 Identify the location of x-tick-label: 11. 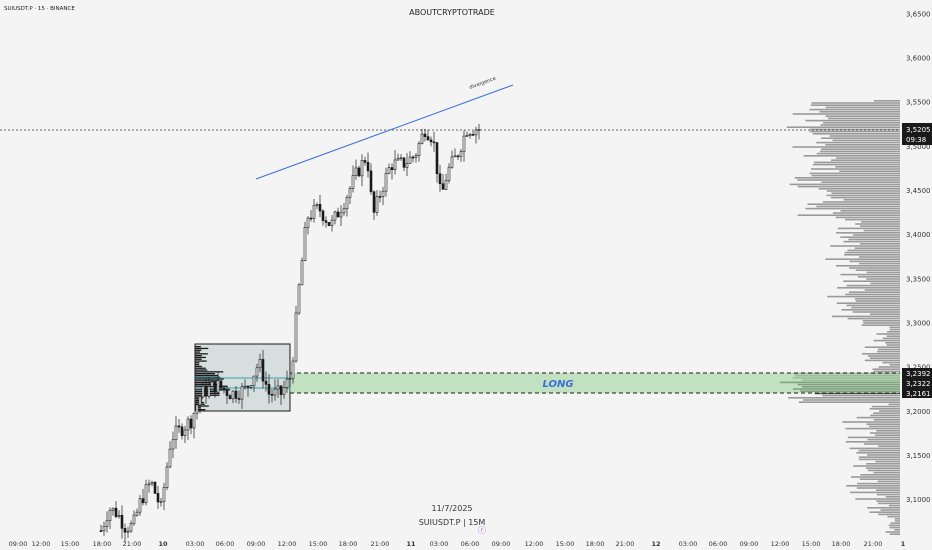
(411, 544).